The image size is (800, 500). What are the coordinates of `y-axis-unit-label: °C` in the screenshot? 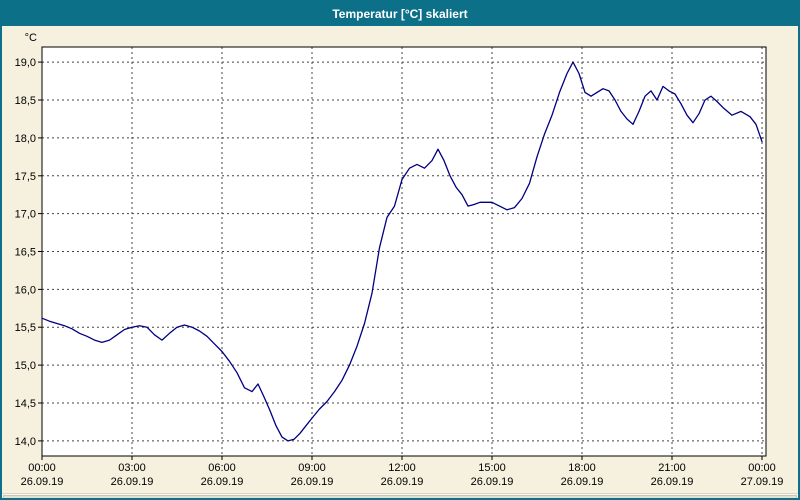 It's located at (31, 38).